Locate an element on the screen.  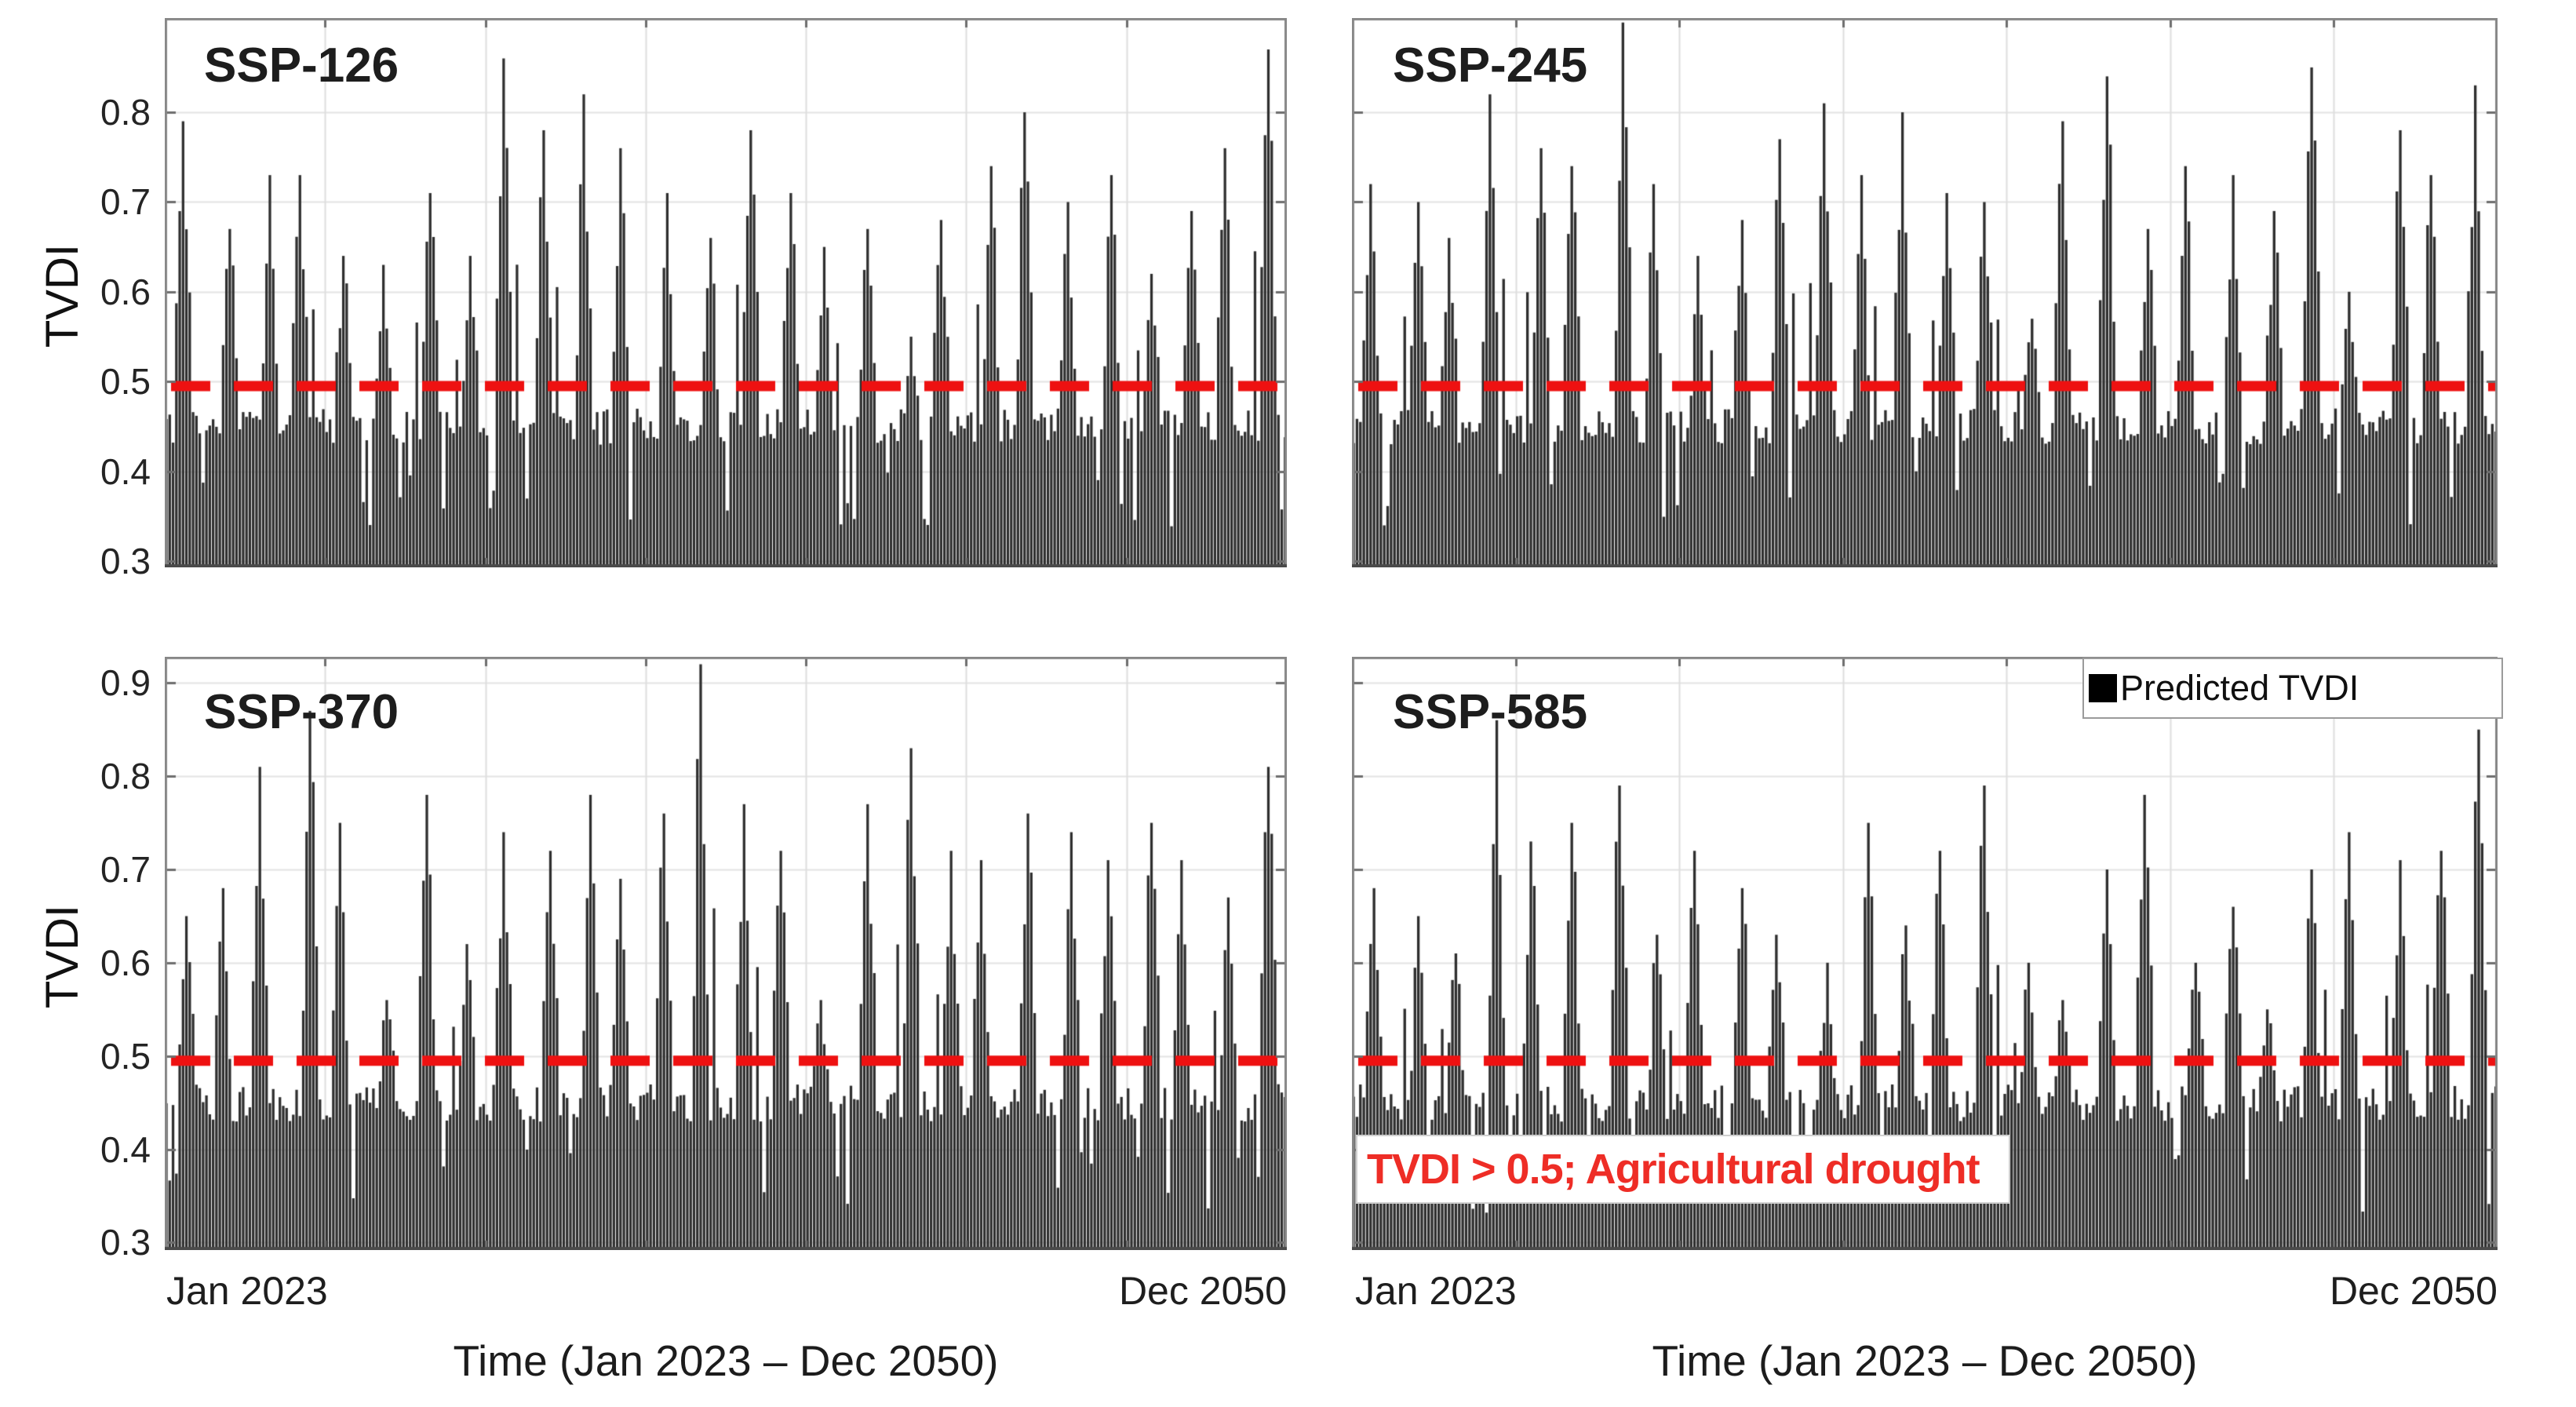
legend-label: Predicted TVDI is located at coordinates (2239, 688).